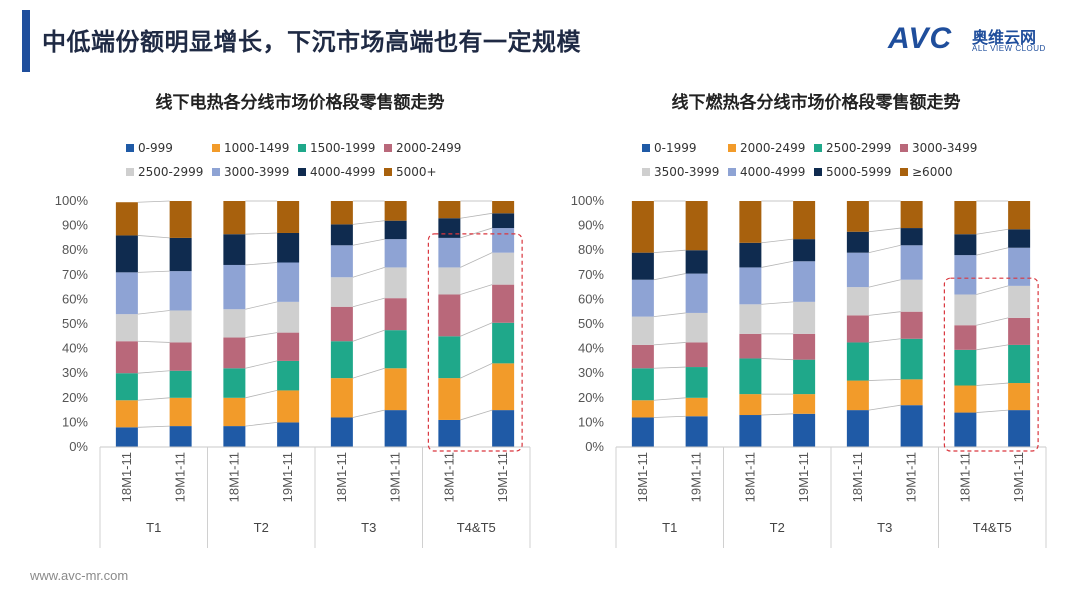 Image resolution: width=1080 pixels, height=608 pixels. Describe the element at coordinates (72, 200) in the screenshot. I see `y-tick-label: 100%` at that location.